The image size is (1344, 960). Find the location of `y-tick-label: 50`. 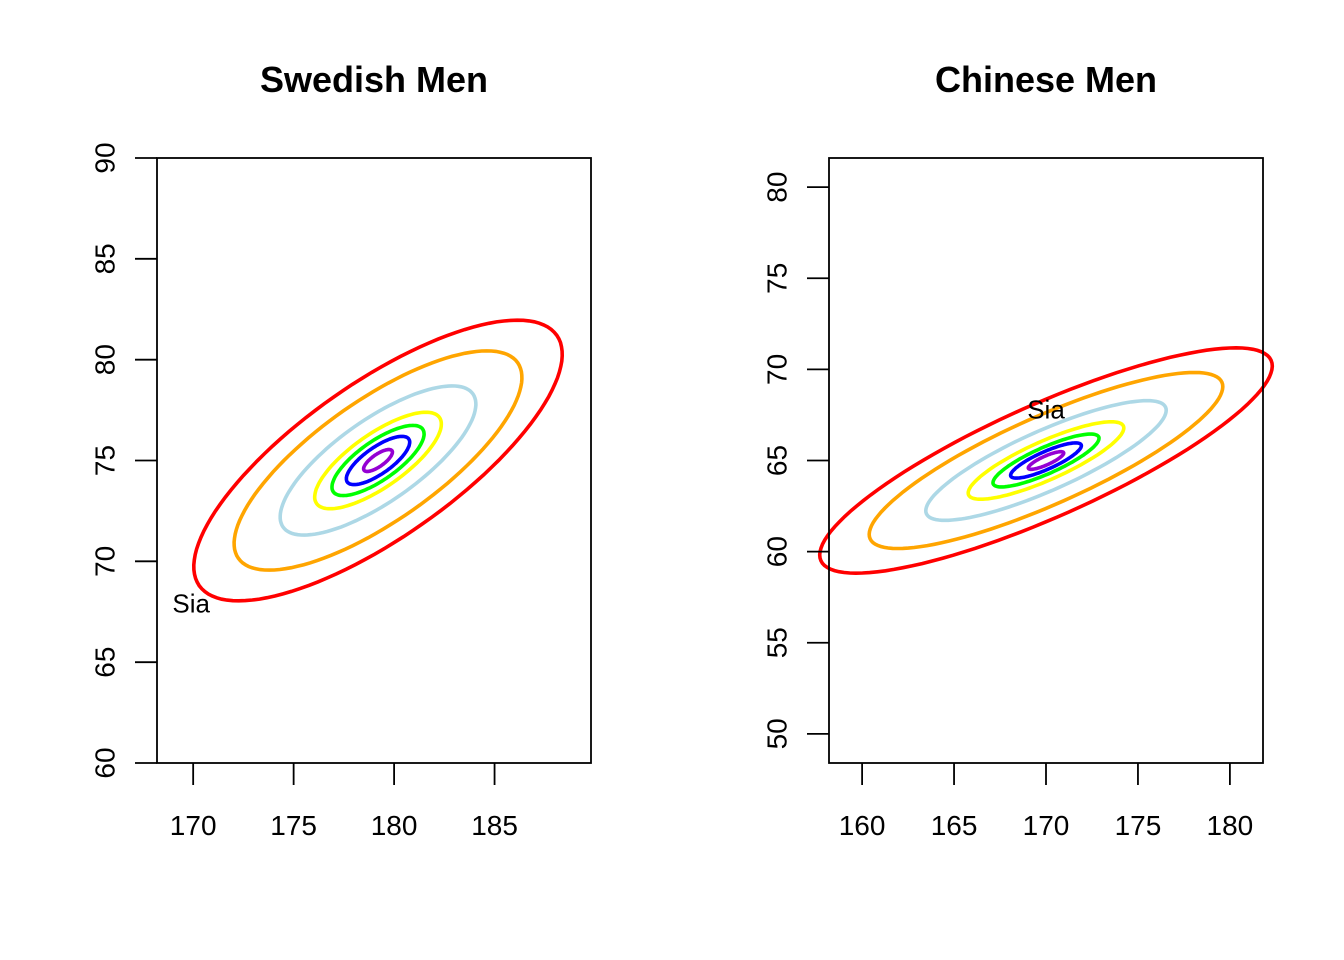

y-tick-label: 50 is located at coordinates (776, 733).